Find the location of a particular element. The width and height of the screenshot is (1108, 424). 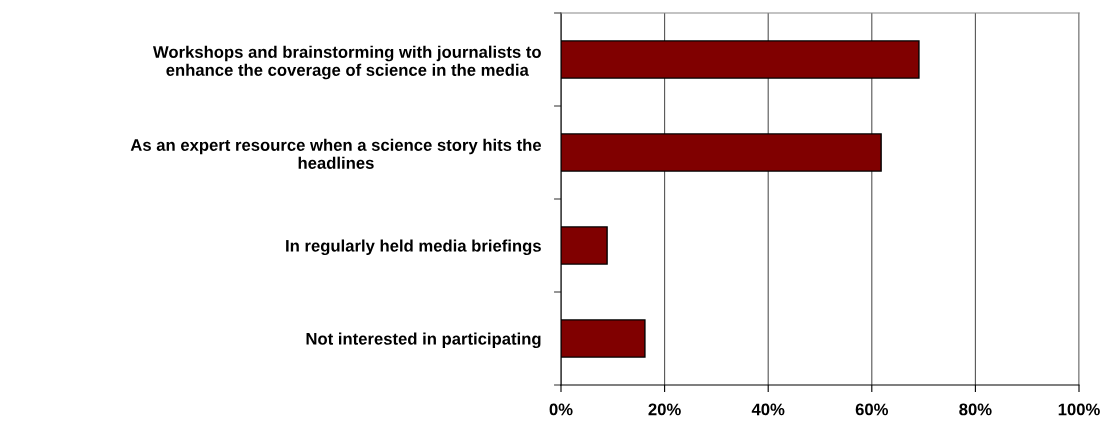

x-tick-label: 0% is located at coordinates (561, 409).